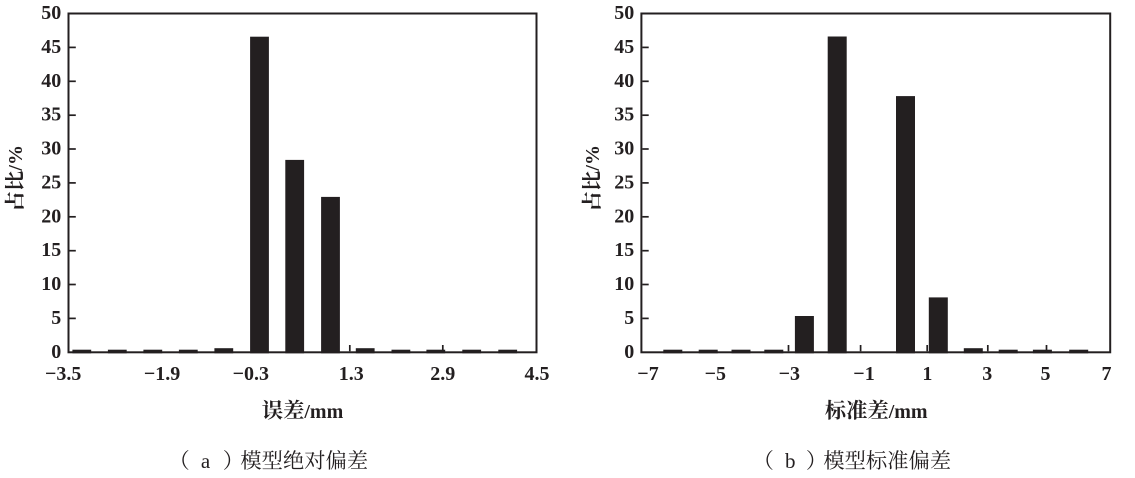  Describe the element at coordinates (927, 374) in the screenshot. I see `svg-text: 1` at that location.